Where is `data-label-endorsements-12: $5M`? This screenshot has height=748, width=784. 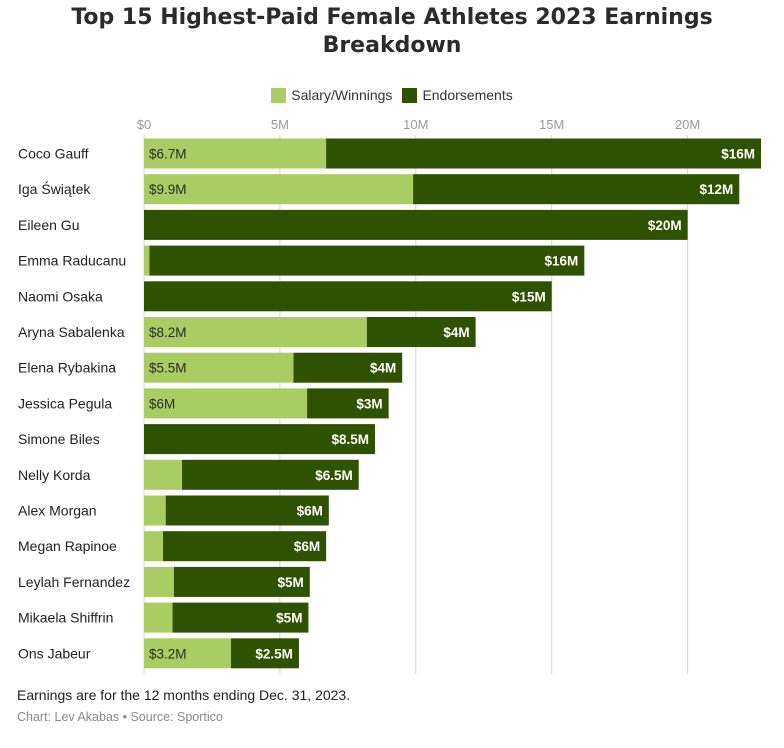
data-label-endorsements-12: $5M is located at coordinates (291, 582).